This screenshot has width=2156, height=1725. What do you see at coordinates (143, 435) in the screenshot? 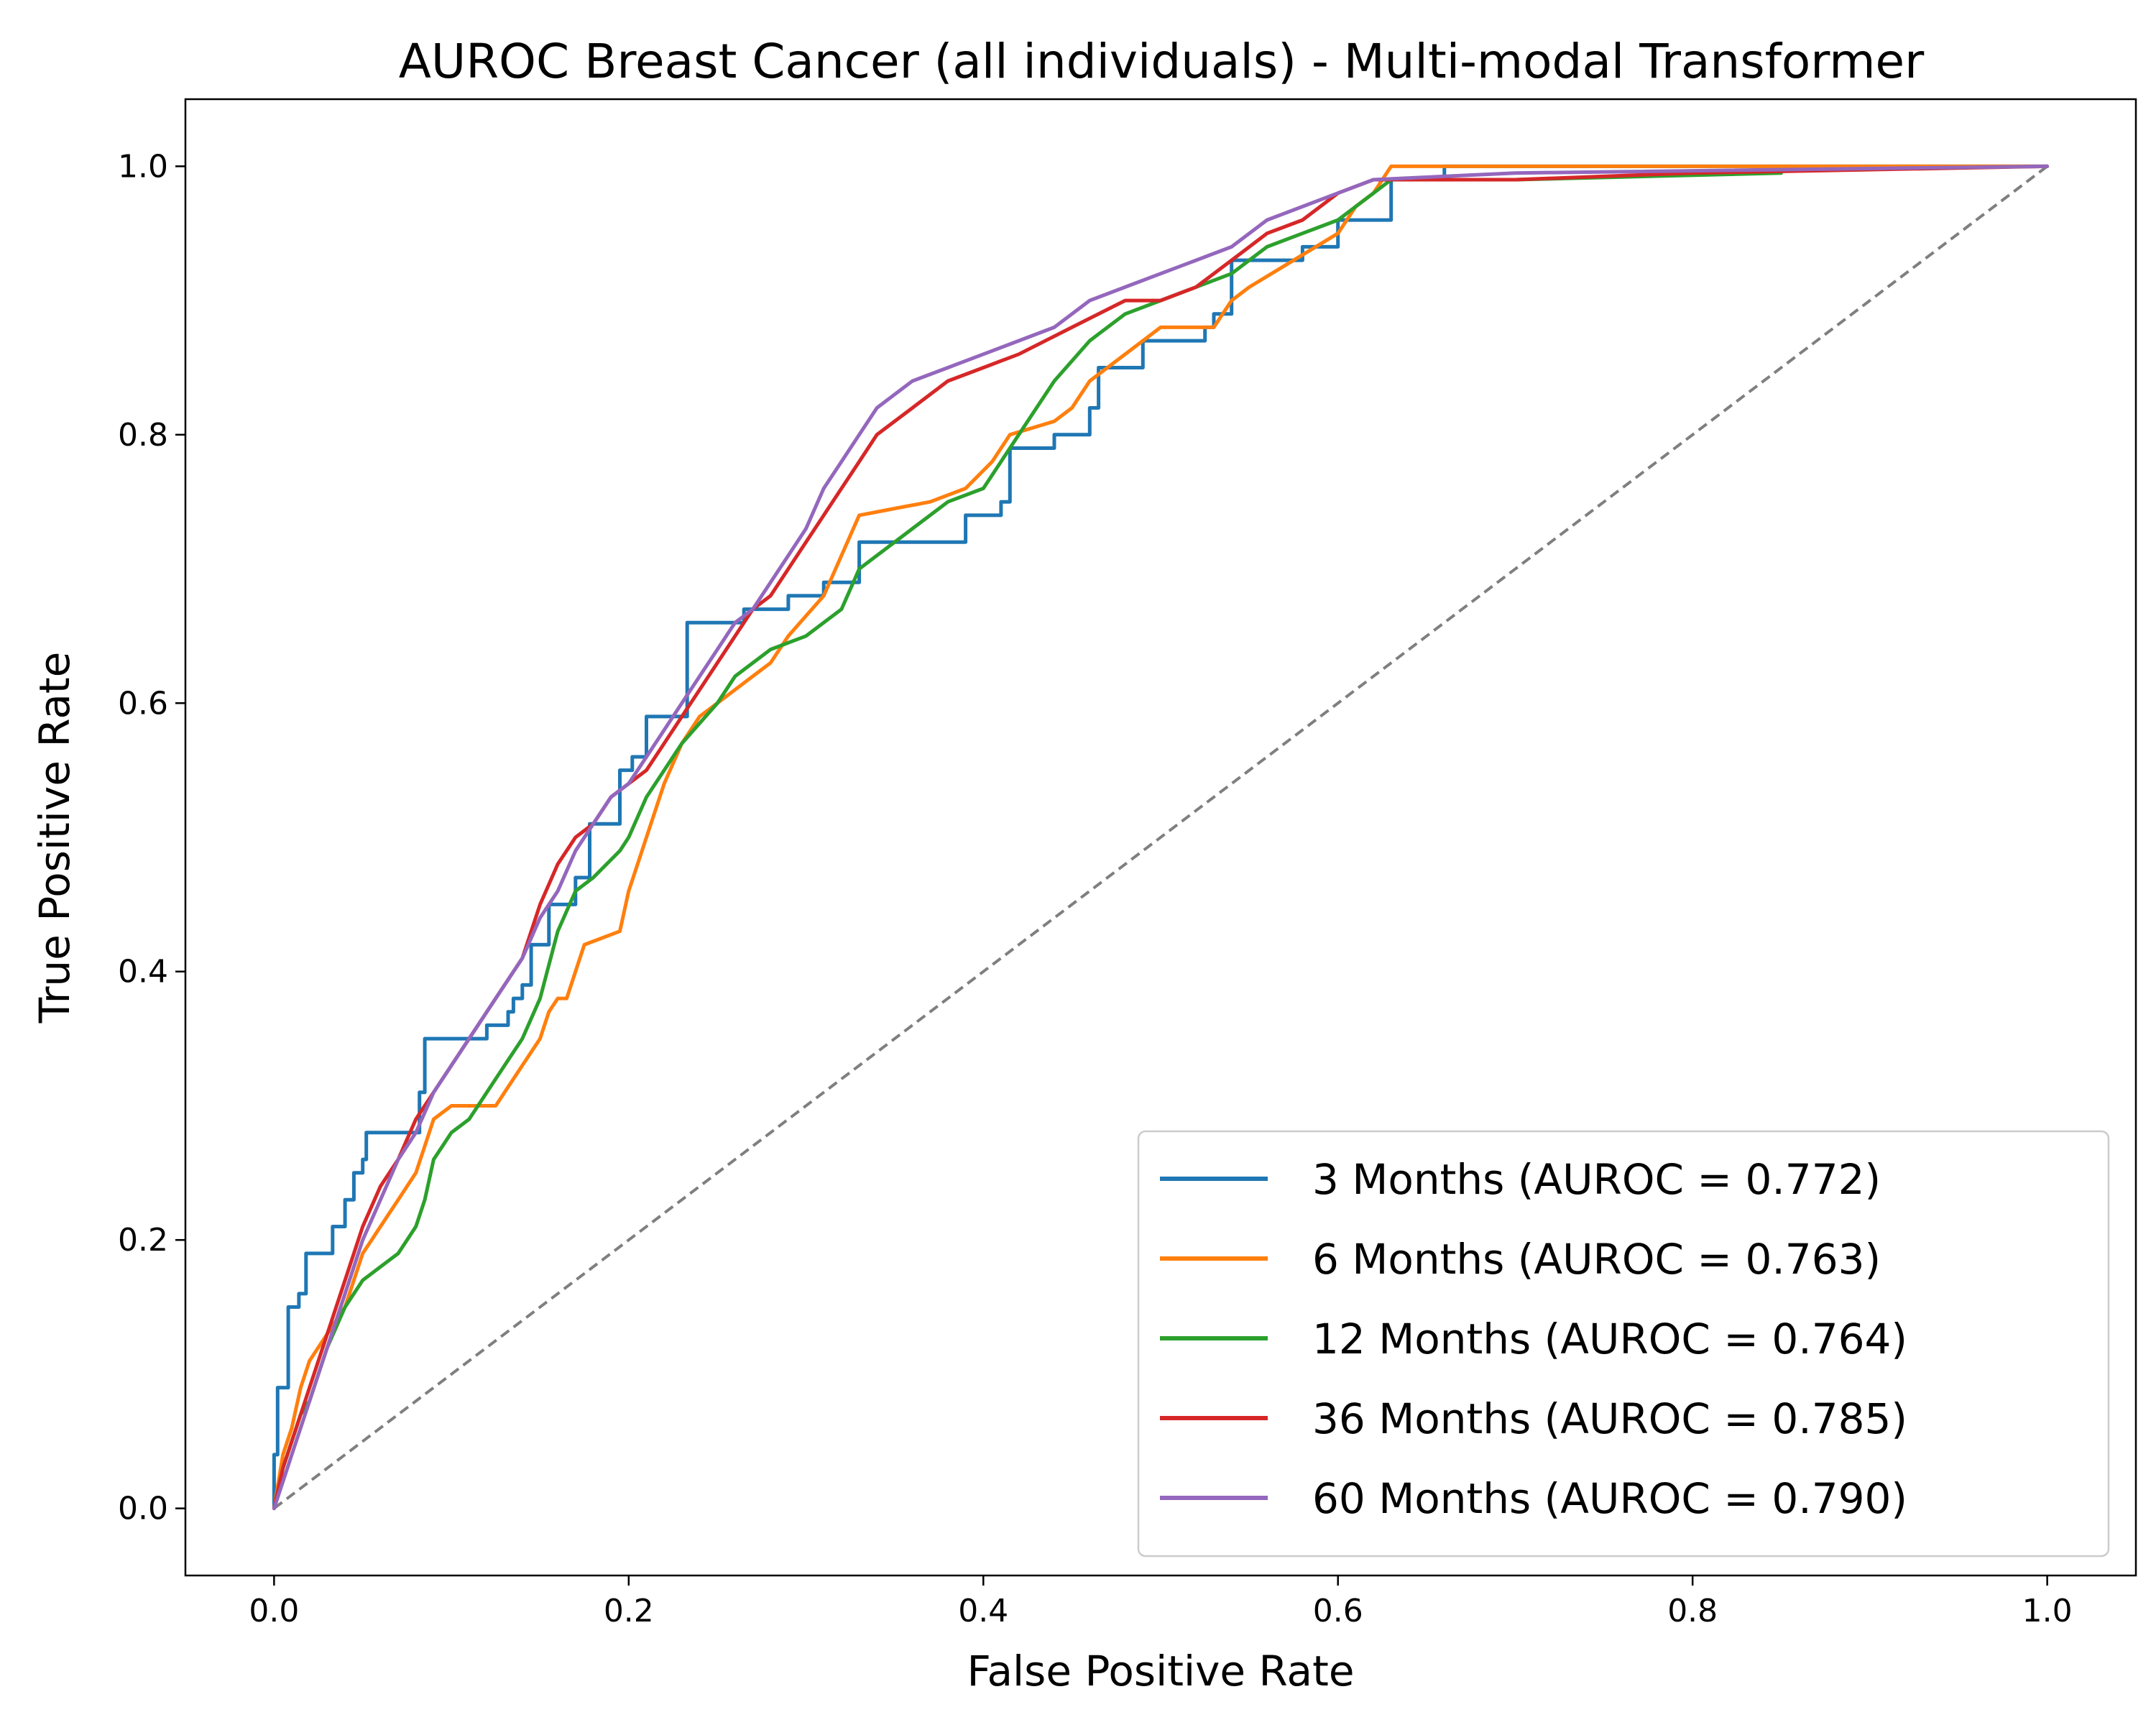
I see `y-tick-label: 0.8` at bounding box center [143, 435].